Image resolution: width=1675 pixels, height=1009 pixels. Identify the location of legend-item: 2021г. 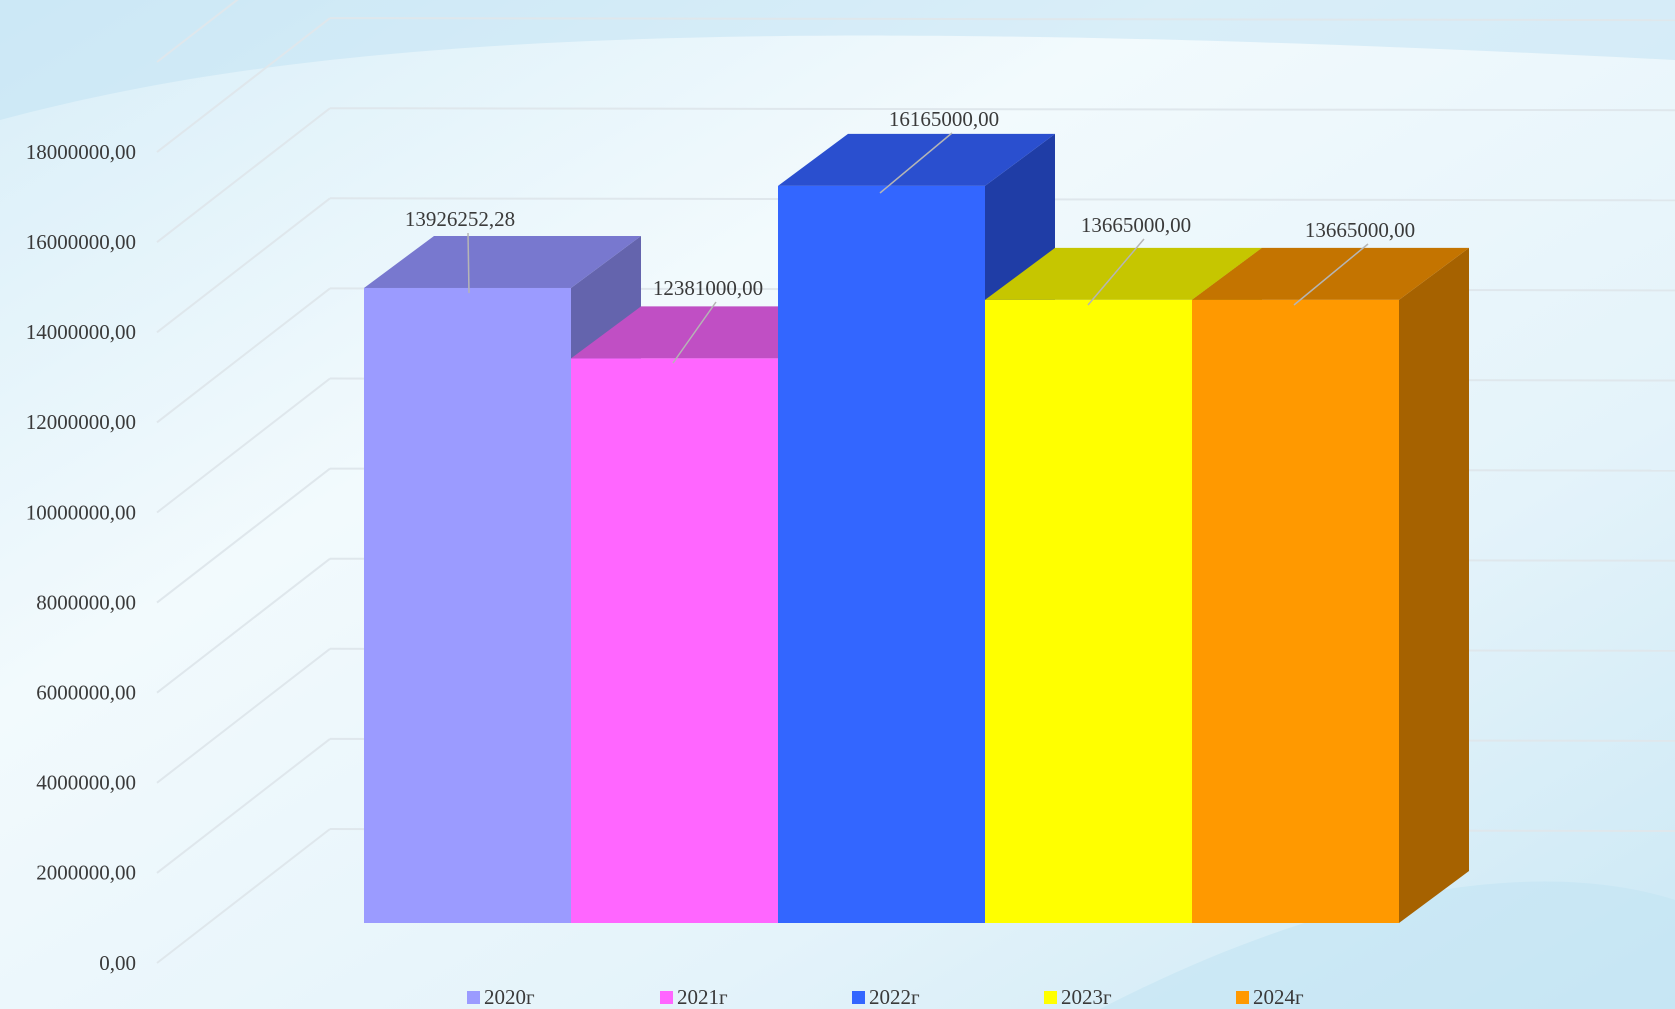
(694, 997).